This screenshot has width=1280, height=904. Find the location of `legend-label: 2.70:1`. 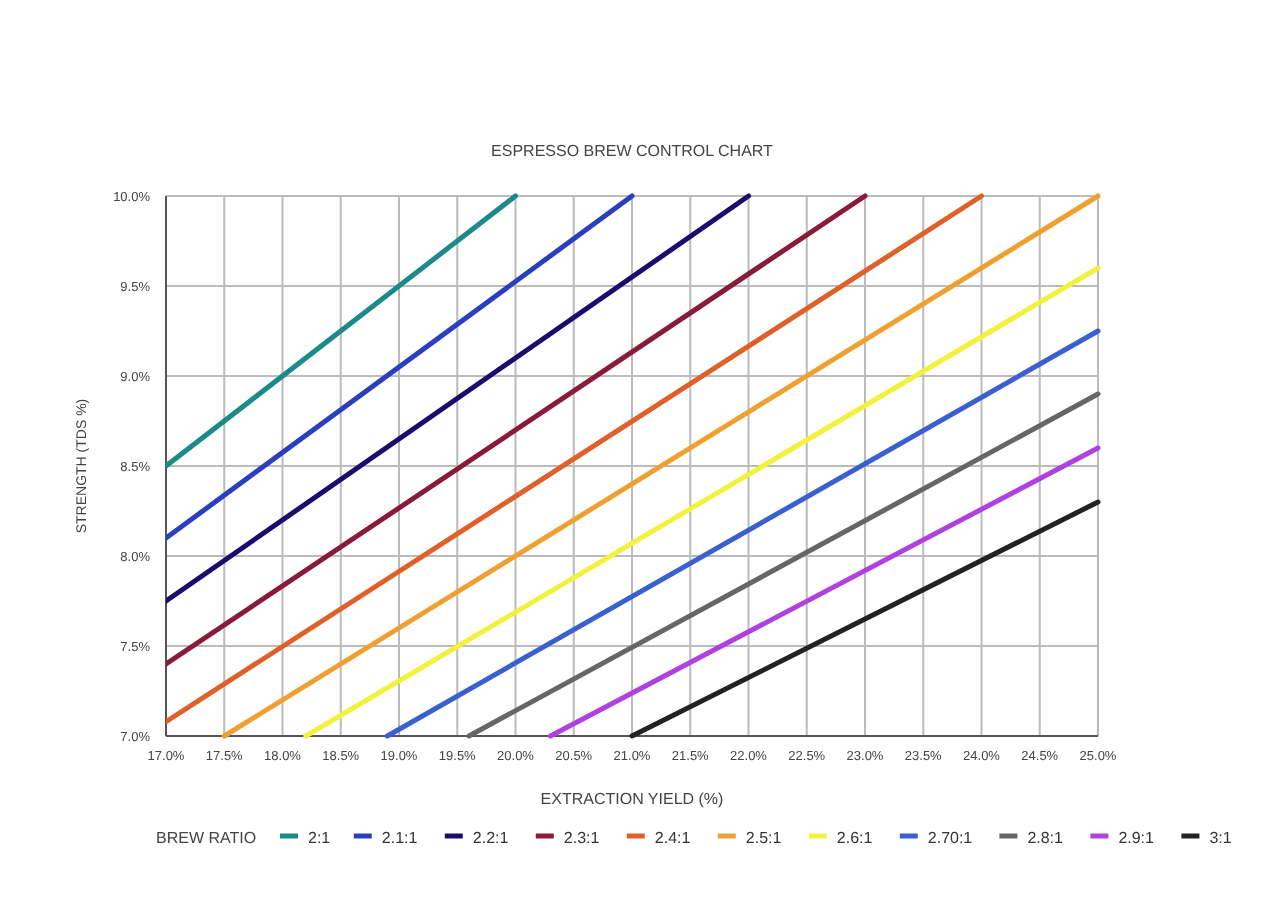

legend-label: 2.70:1 is located at coordinates (950, 838).